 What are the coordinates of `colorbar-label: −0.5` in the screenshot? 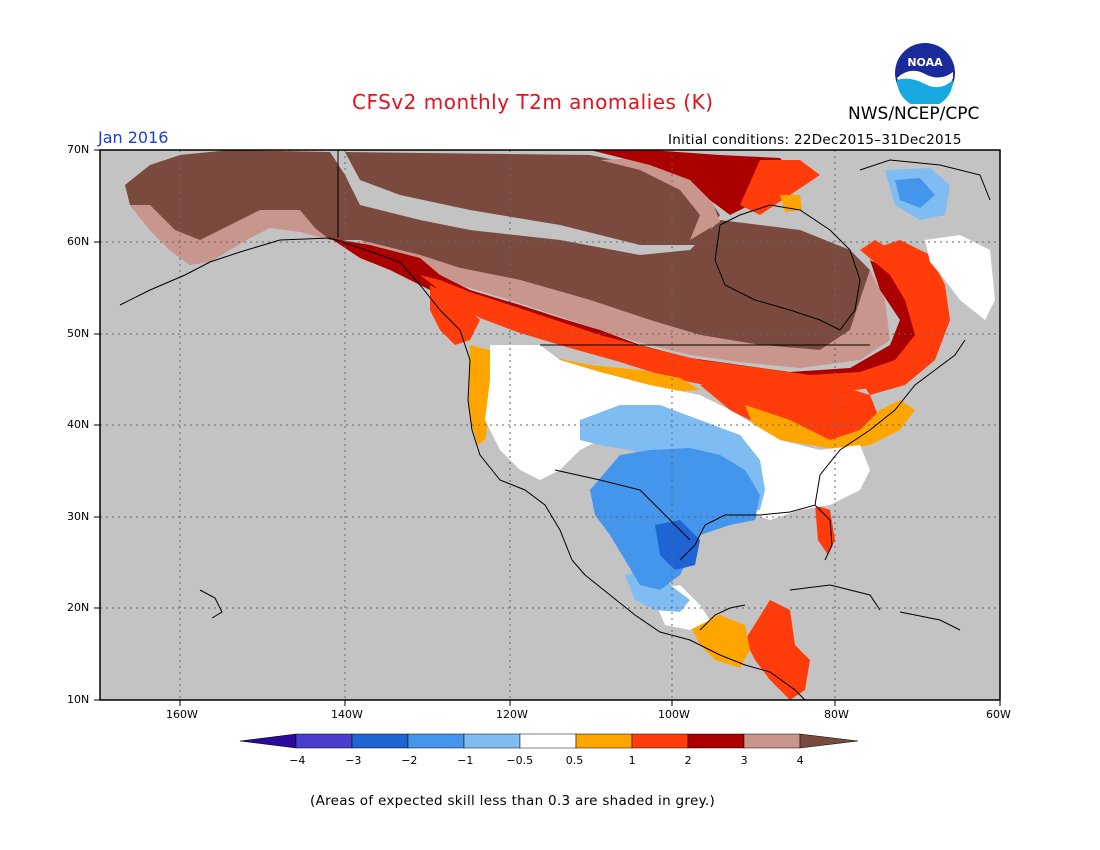 It's located at (520, 760).